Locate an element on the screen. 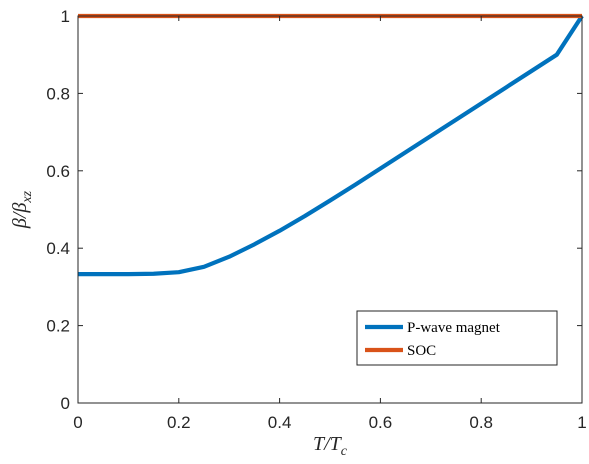  y-tick-label: 1 is located at coordinates (65, 16).